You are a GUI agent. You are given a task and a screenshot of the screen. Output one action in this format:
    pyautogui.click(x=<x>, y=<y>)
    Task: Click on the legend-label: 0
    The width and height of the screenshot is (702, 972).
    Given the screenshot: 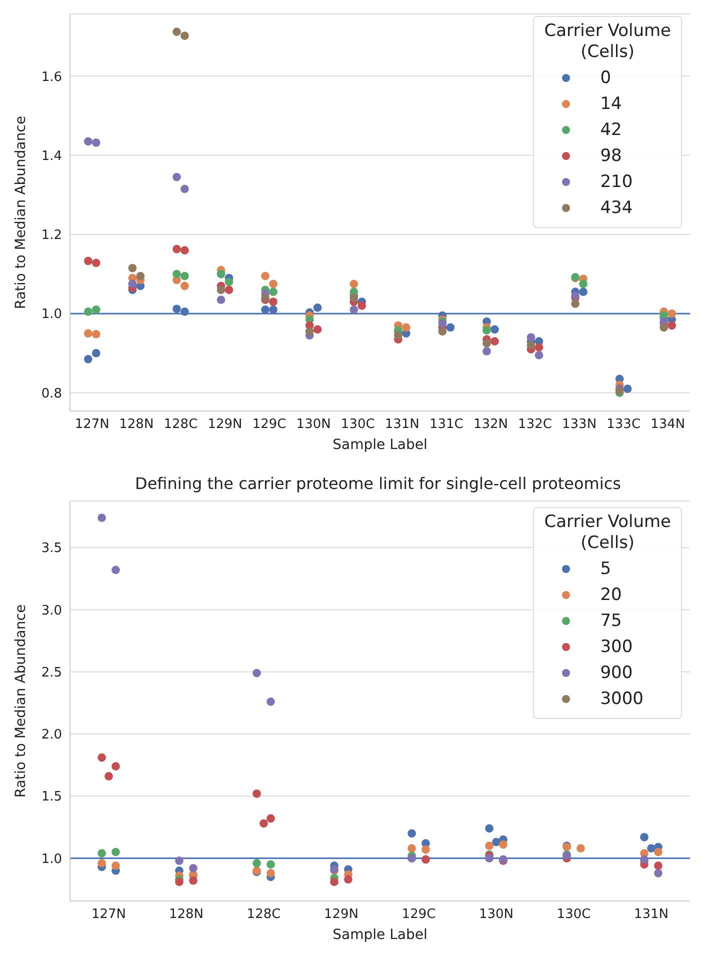 What is the action you would take?
    pyautogui.click(x=606, y=78)
    